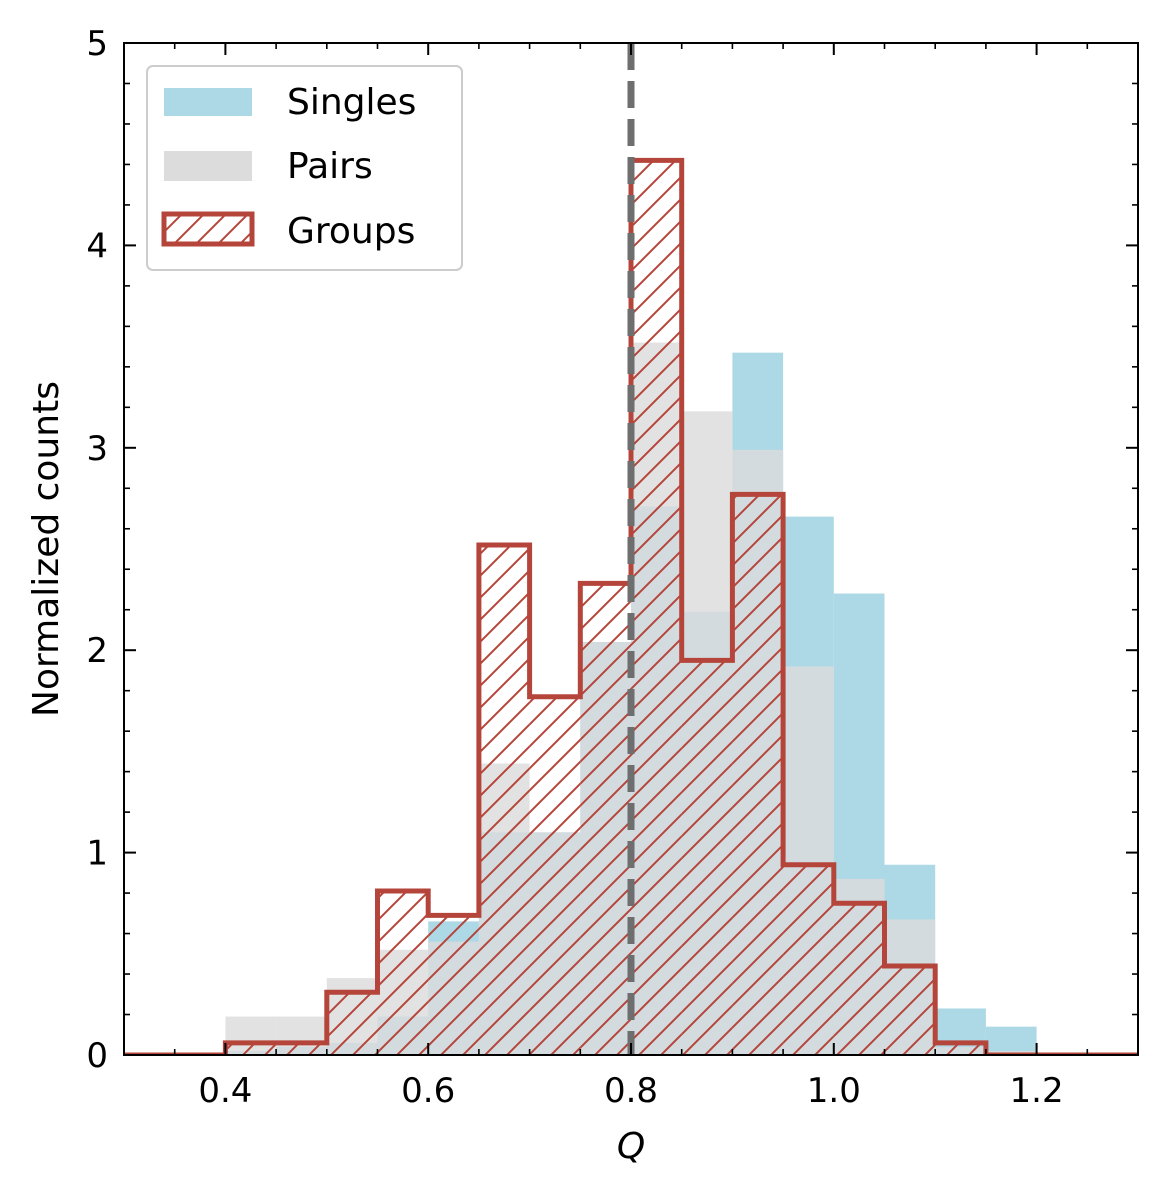  I want to click on y-tick-label: 2, so click(97, 651).